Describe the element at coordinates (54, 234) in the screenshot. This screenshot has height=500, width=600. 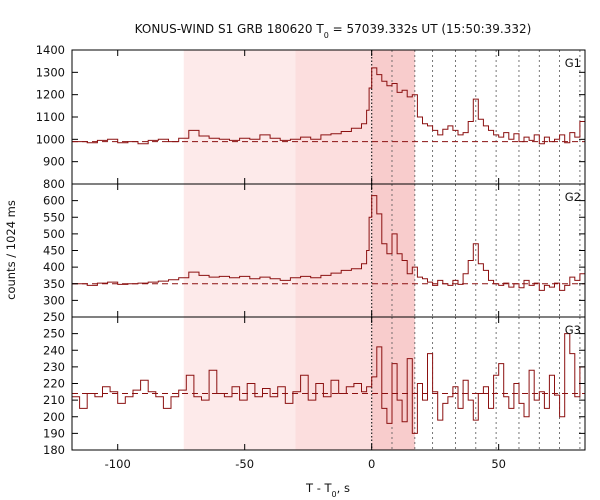
I see `y-tick-label: 500` at that location.